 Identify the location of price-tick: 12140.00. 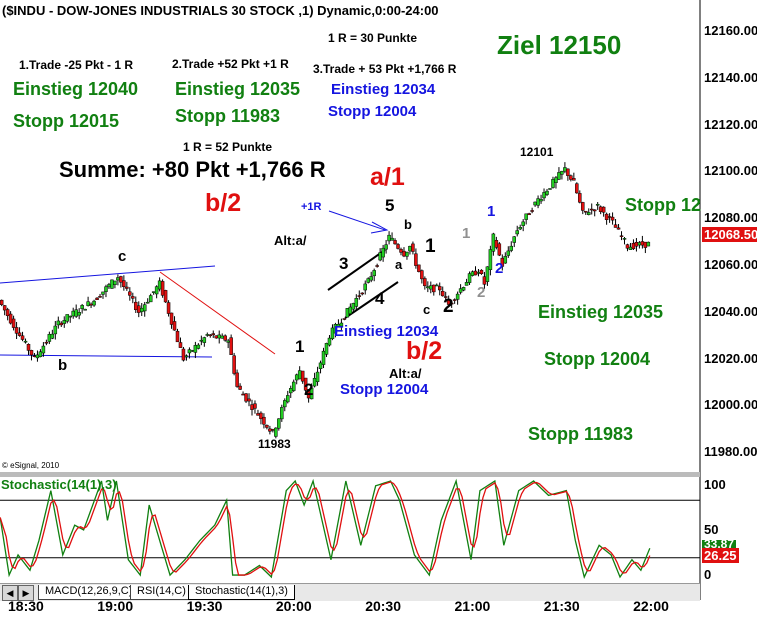
(730, 77).